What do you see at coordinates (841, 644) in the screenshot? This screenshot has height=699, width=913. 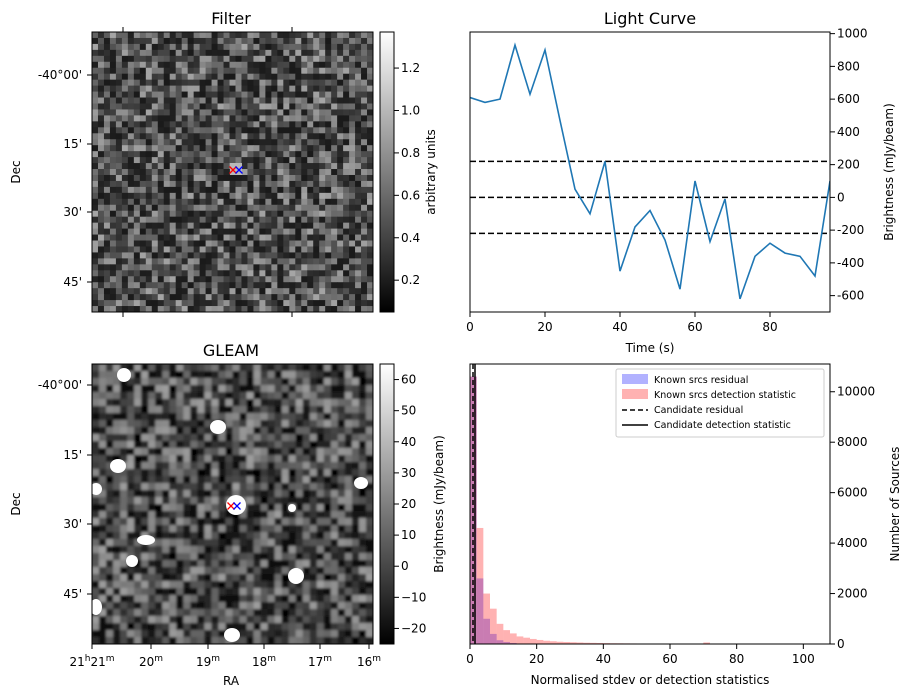 I see `histogram-y-tick-label: 0` at bounding box center [841, 644].